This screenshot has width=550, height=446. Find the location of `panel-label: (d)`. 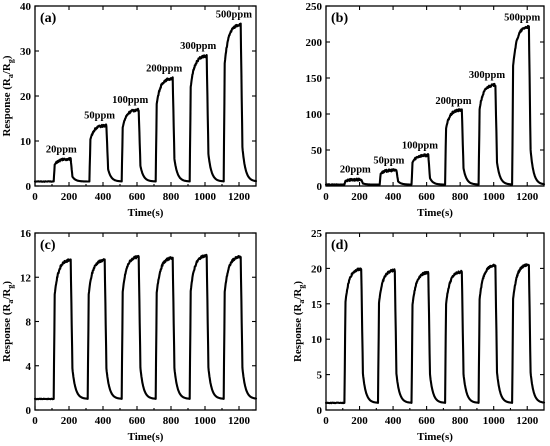

panel-label: (d) is located at coordinates (339, 245).